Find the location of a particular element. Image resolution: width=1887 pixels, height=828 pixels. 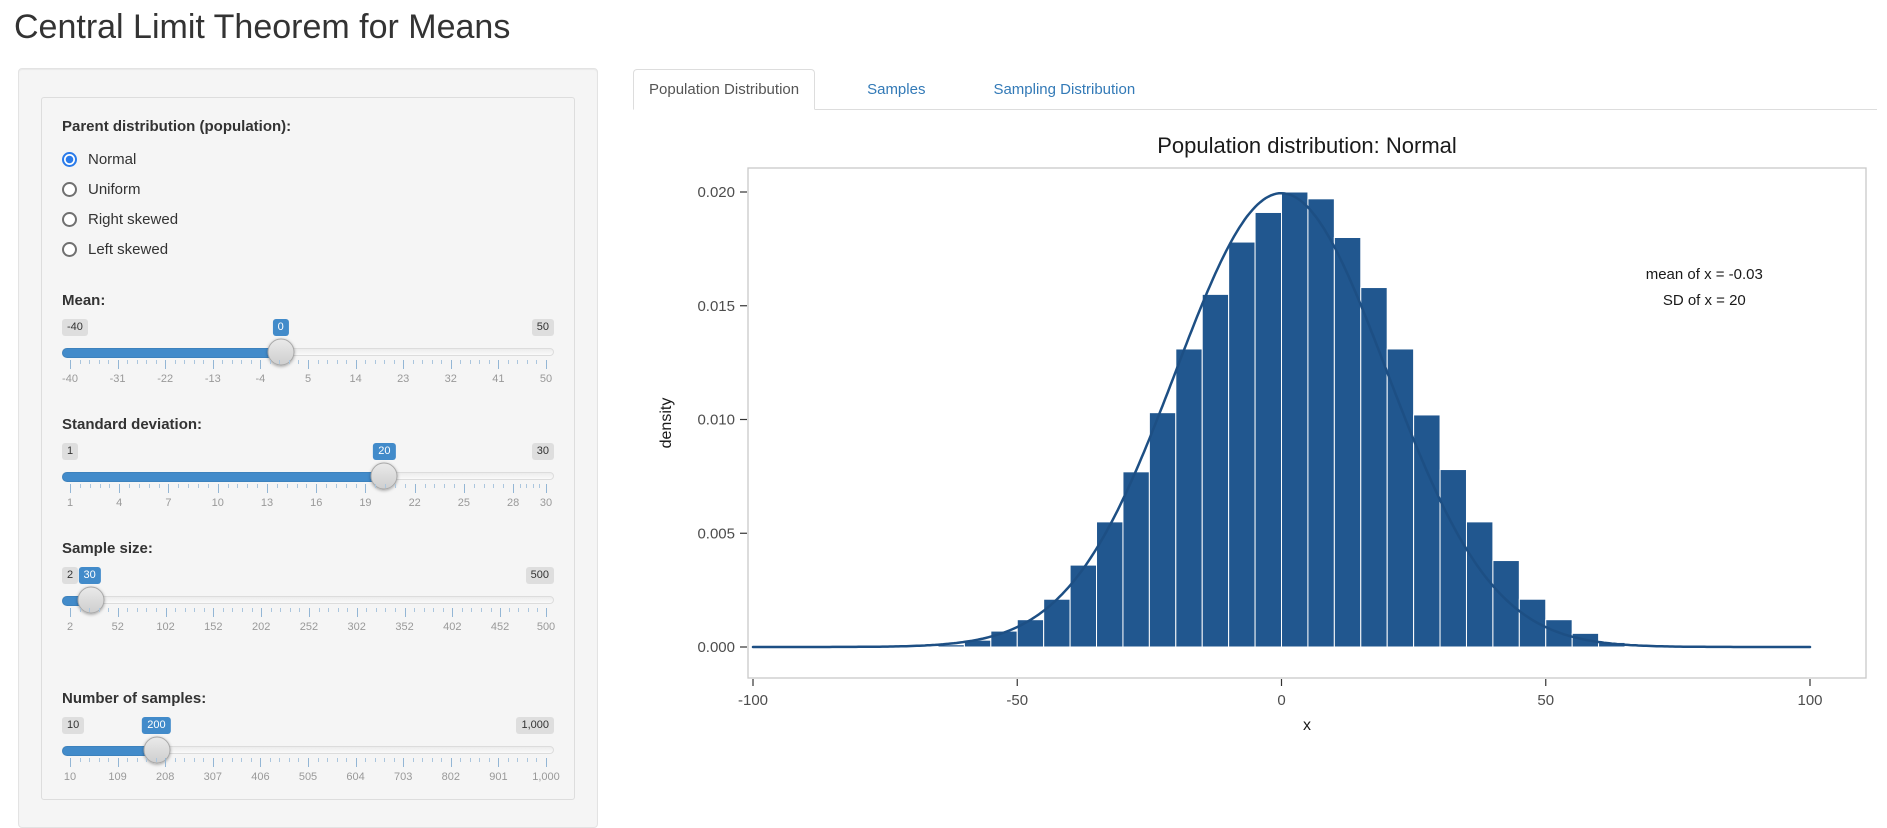

slider-filled-bar is located at coordinates (224, 477).